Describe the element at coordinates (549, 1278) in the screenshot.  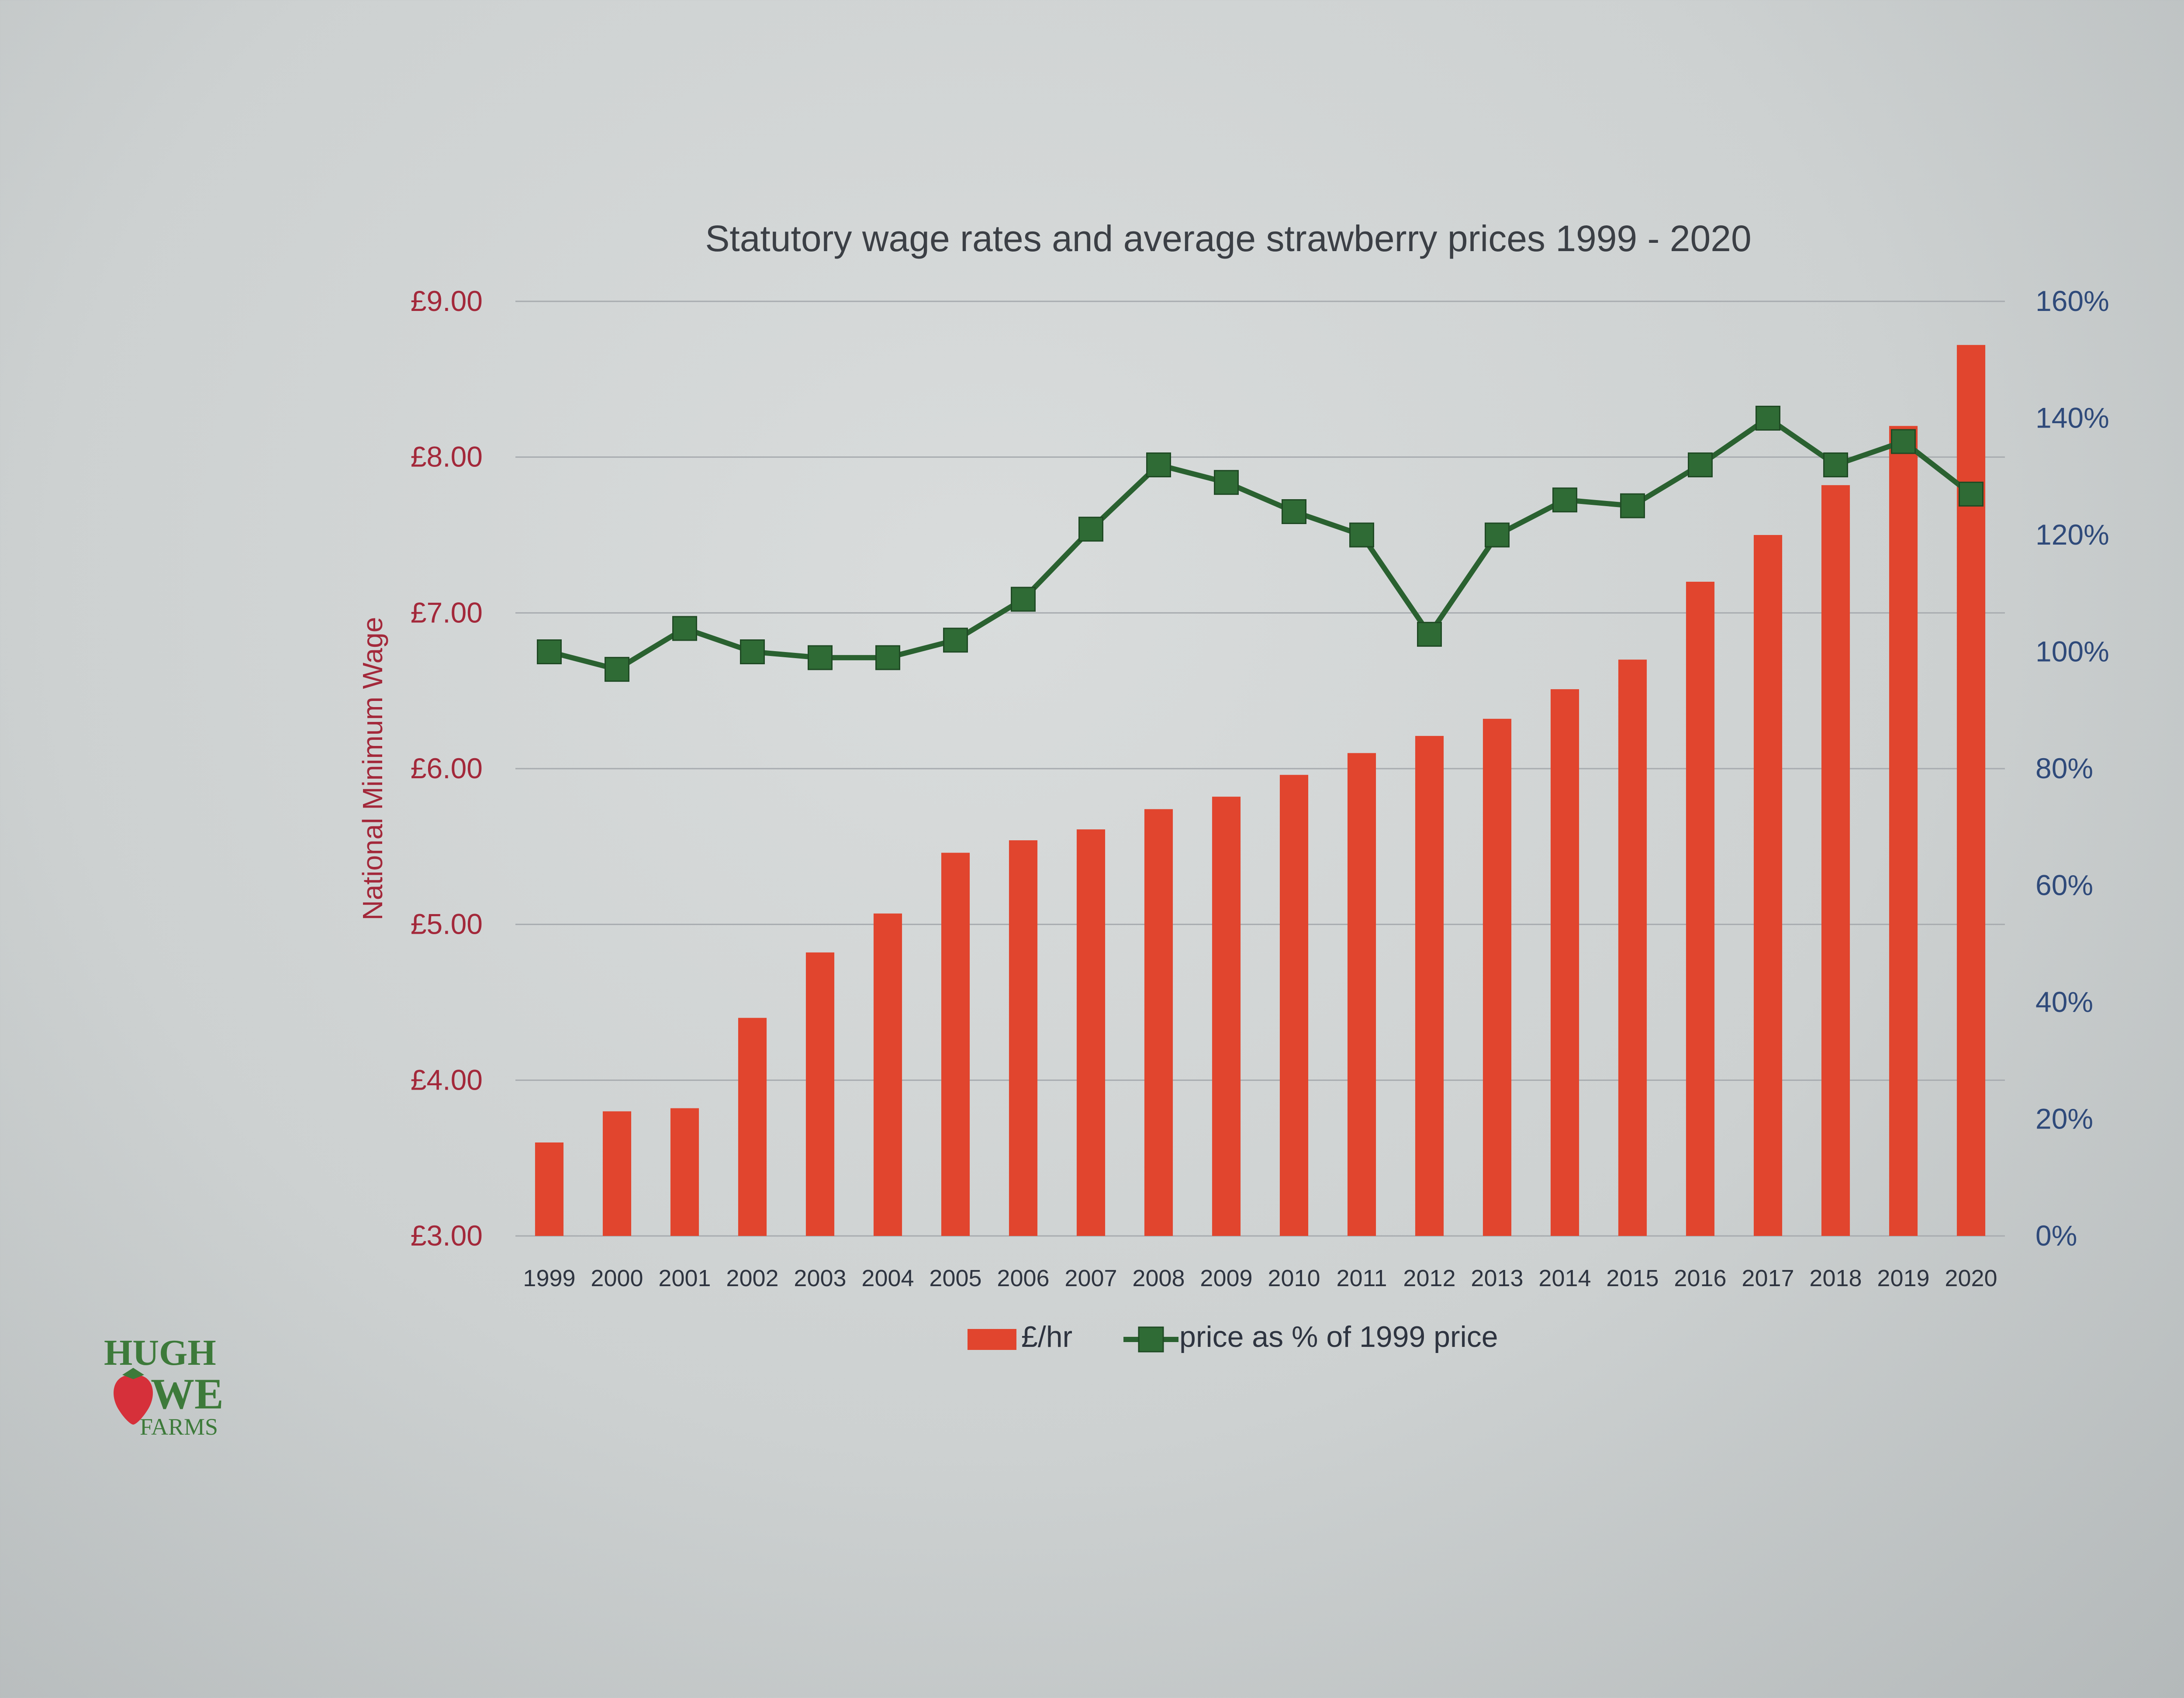
I see `x-tick-label: 1999` at that location.